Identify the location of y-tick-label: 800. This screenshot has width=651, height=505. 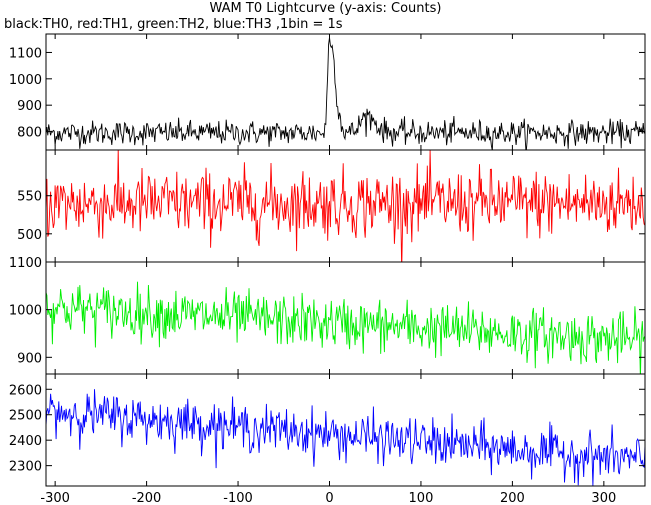
(29, 133).